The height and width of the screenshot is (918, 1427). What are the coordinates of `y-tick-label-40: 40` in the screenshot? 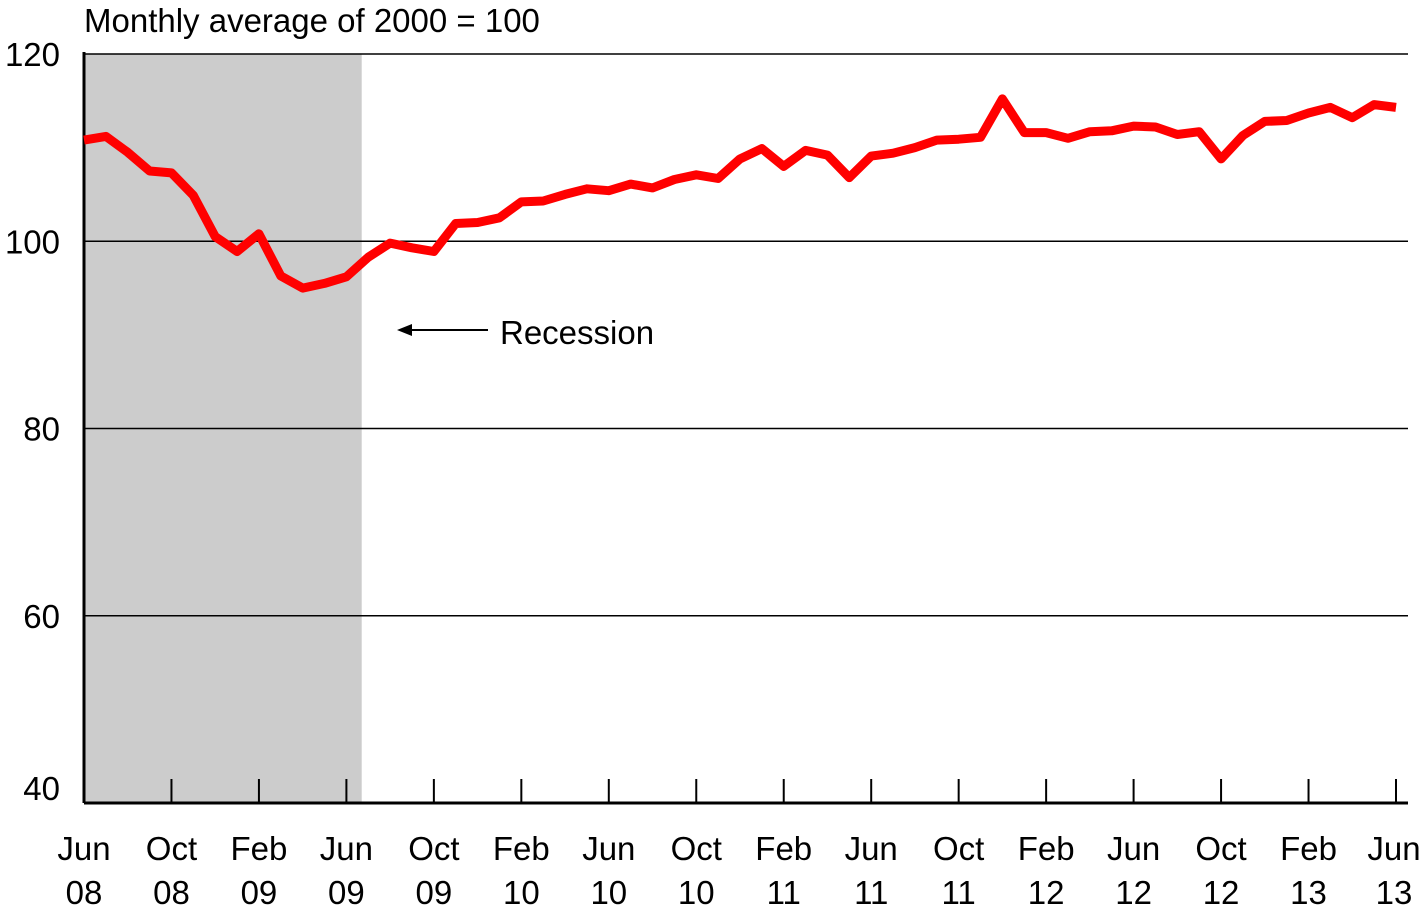 It's located at (41, 788).